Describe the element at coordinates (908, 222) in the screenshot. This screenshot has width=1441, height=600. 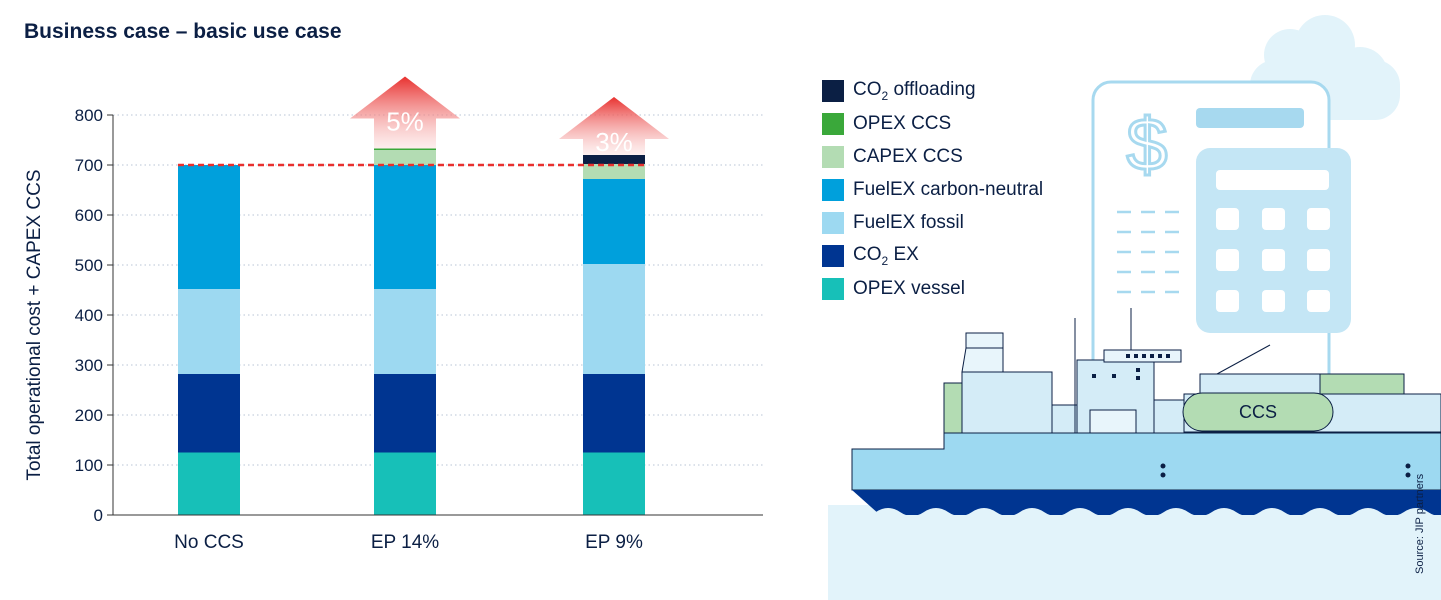
I see `legend-label: FuelEX fossil` at that location.